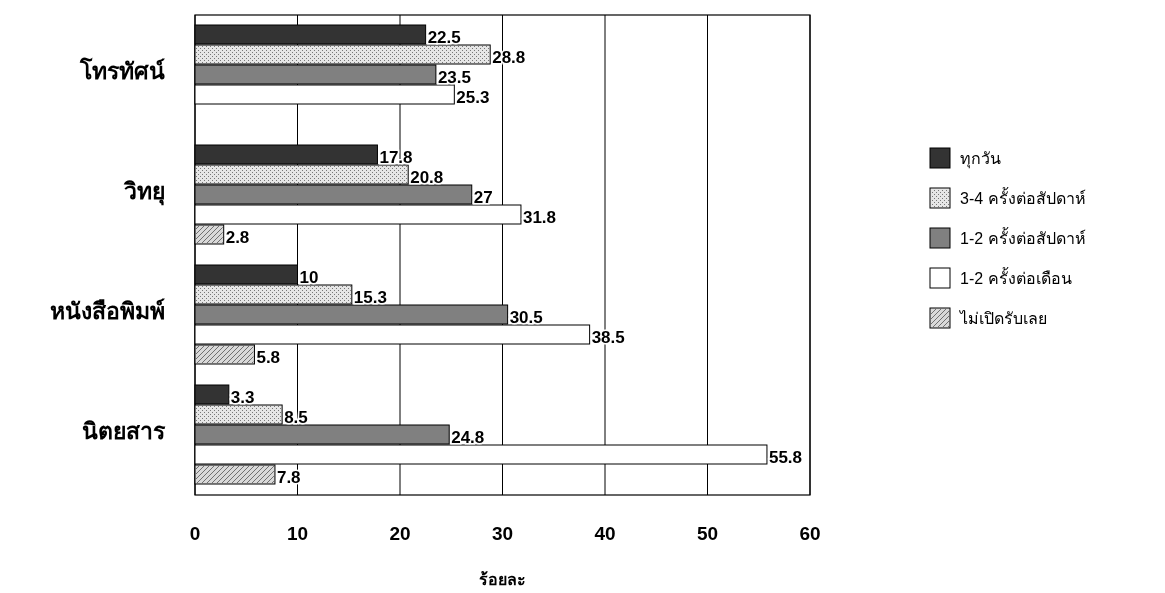 Image resolution: width=1165 pixels, height=593 pixels. I want to click on x-tick-label: 40, so click(605, 533).